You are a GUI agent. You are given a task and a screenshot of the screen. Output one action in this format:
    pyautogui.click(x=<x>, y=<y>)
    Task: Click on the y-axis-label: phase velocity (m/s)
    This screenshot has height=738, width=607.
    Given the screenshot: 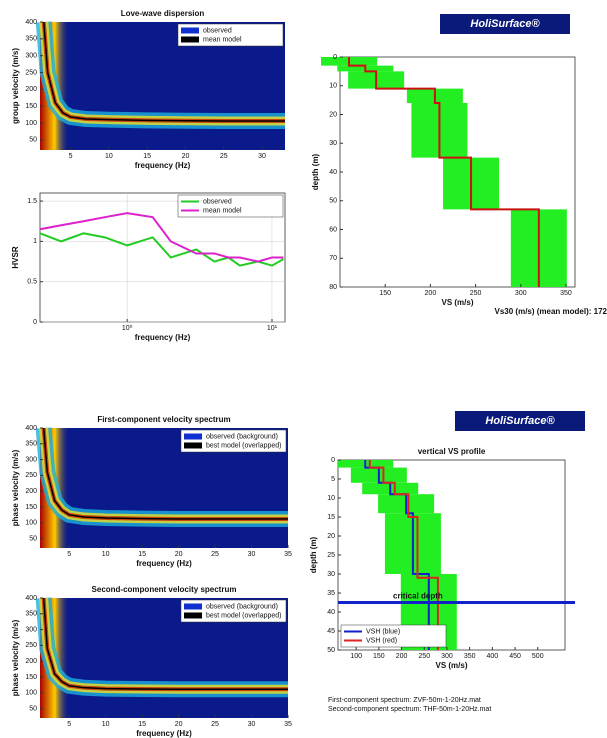 What is the action you would take?
    pyautogui.click(x=15, y=487)
    